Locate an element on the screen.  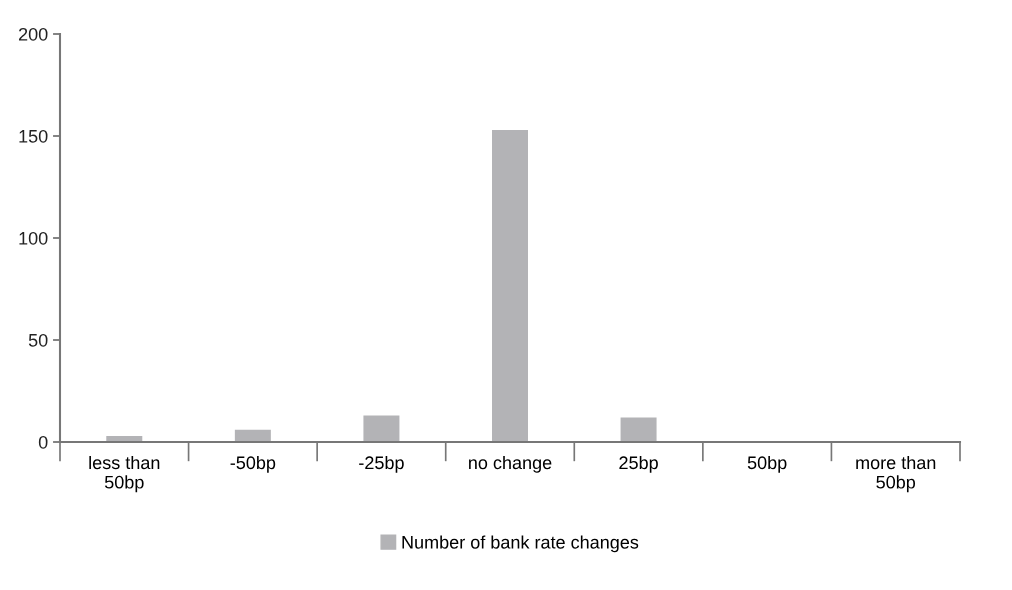
legend-label: Number of bank rate changes is located at coordinates (520, 544).